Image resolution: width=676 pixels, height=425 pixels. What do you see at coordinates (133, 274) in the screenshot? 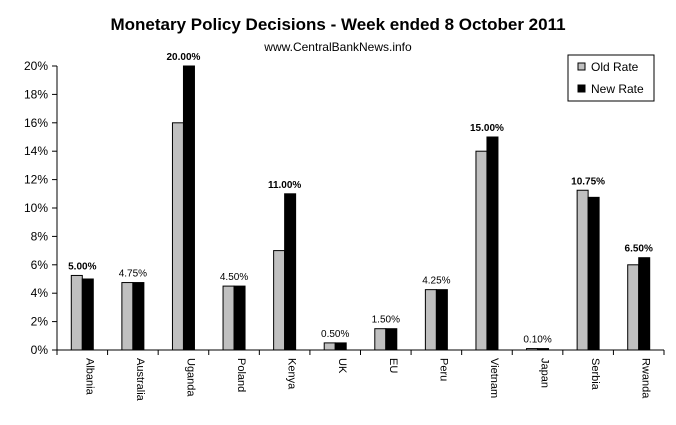
I see `data-label: 4.75%` at bounding box center [133, 274].